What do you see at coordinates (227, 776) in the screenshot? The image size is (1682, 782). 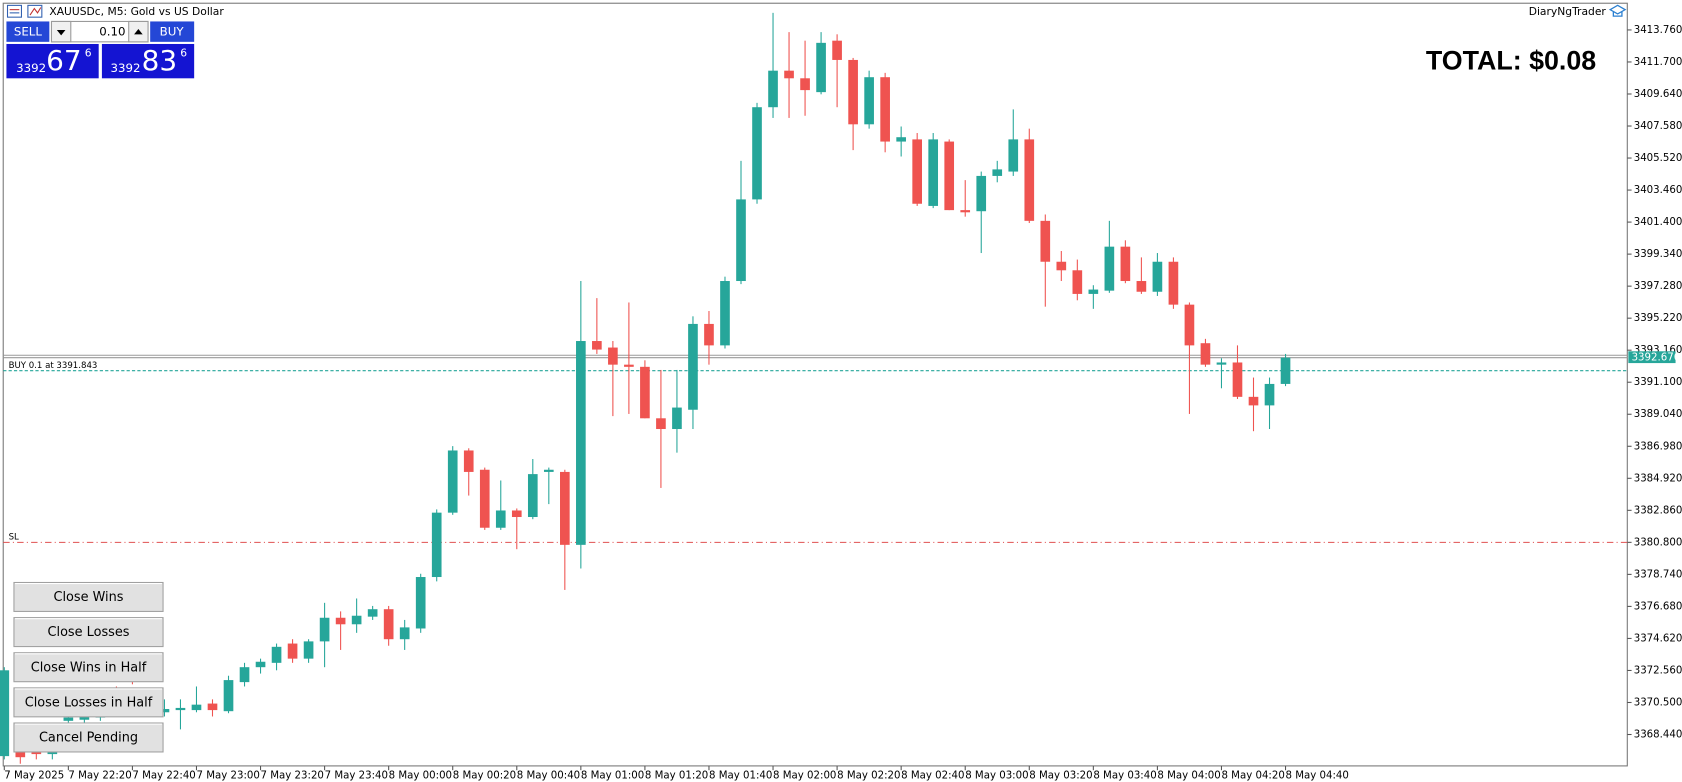 I see `x-tick-label: 7 May 23:00` at bounding box center [227, 776].